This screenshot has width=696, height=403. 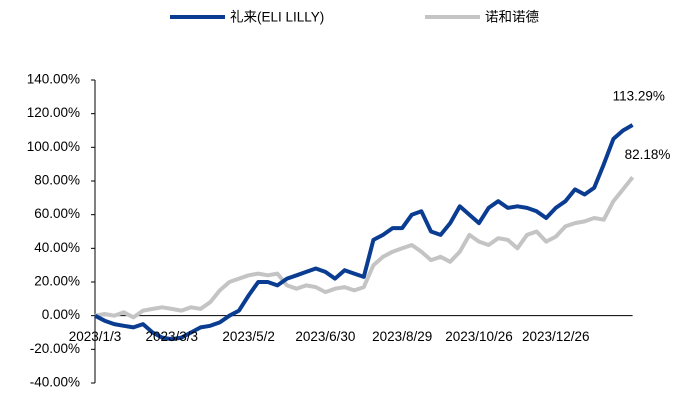 What do you see at coordinates (402, 336) in the screenshot?
I see `x-tick-label: 2023/8/29` at bounding box center [402, 336].